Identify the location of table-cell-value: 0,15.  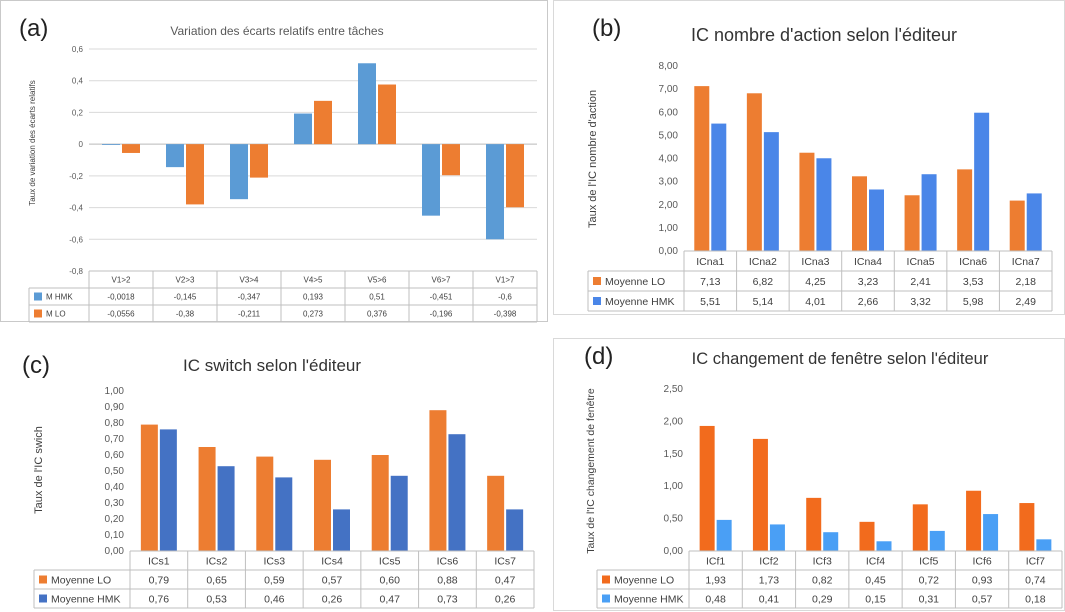
(875, 599).